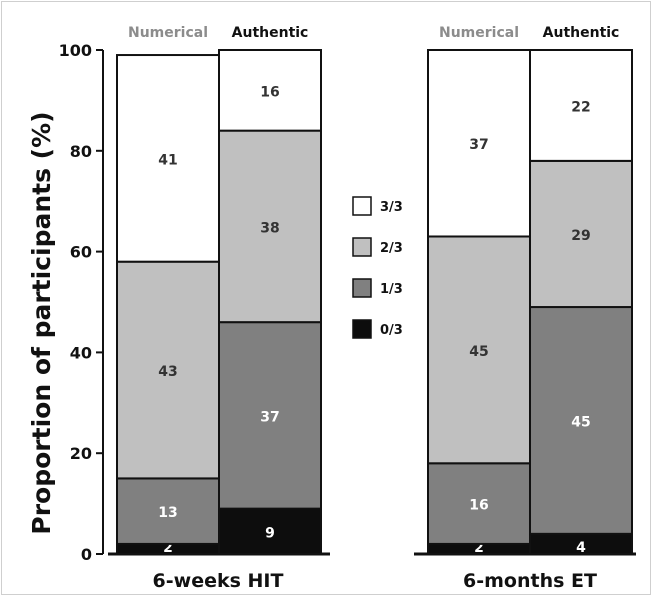 This screenshot has width=654, height=598. What do you see at coordinates (86, 554) in the screenshot?
I see `y-tick-label: 0` at bounding box center [86, 554].